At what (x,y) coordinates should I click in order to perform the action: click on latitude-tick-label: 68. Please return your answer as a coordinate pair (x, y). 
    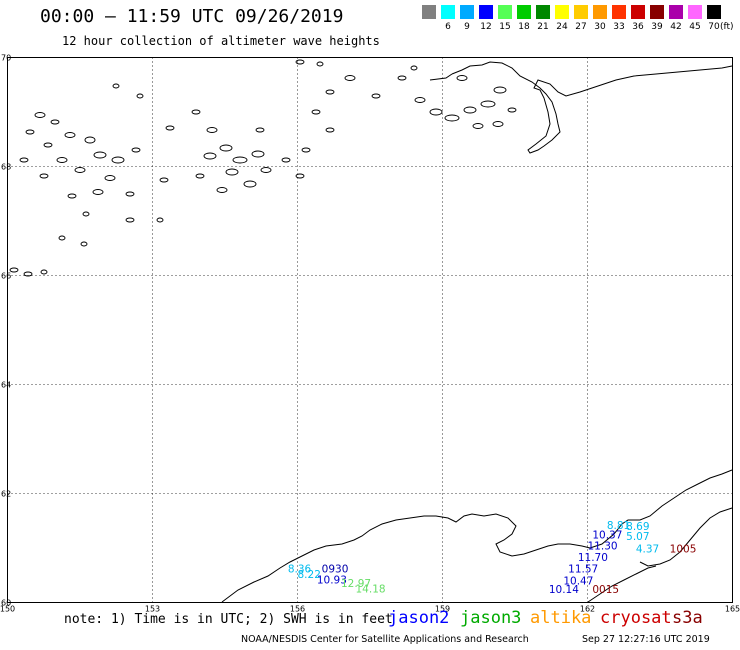
    Looking at the image, I should click on (6, 167).